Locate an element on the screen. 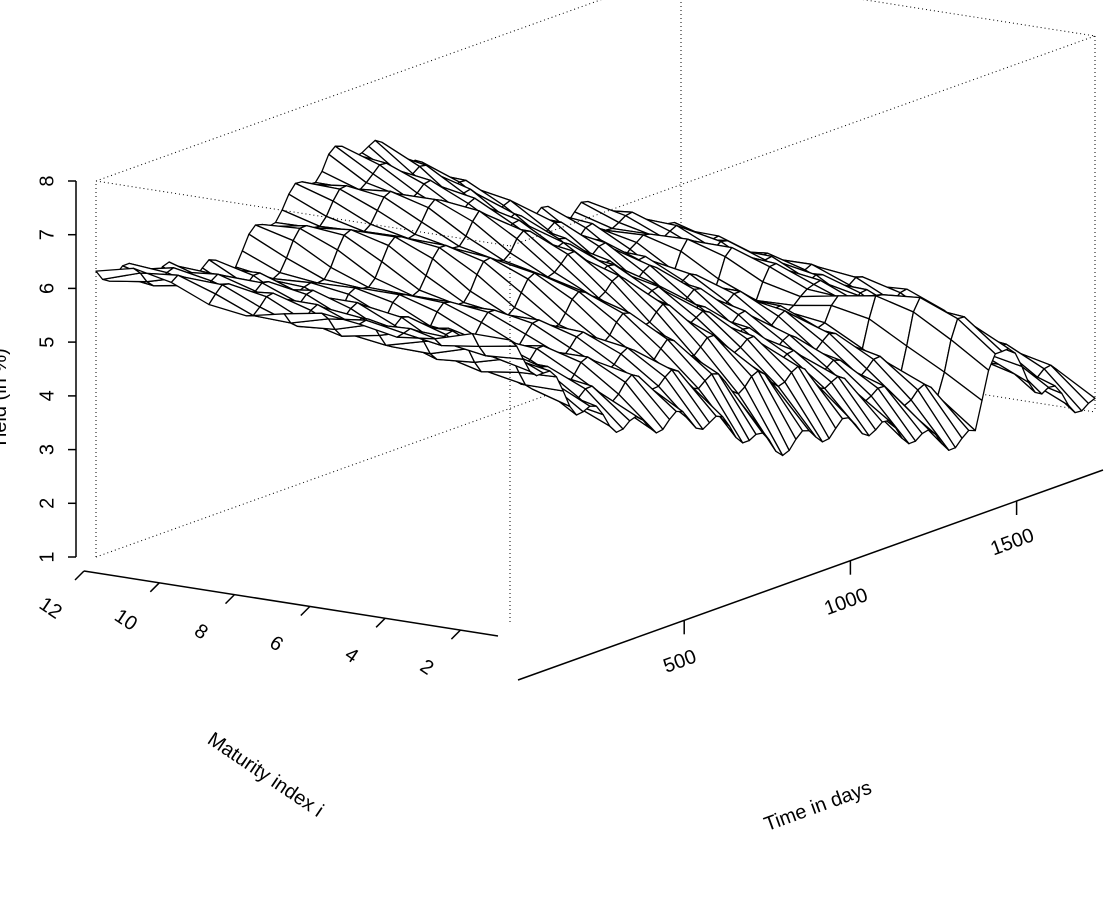 This screenshot has height=900, width=1107. box-edge is located at coordinates (979, 18).